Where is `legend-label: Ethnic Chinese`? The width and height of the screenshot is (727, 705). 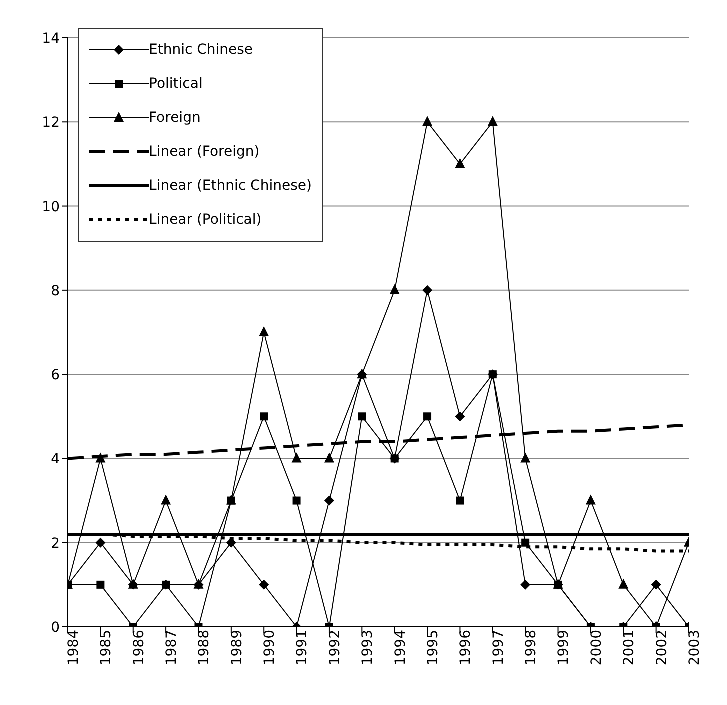 legend-label: Ethnic Chinese is located at coordinates (201, 50).